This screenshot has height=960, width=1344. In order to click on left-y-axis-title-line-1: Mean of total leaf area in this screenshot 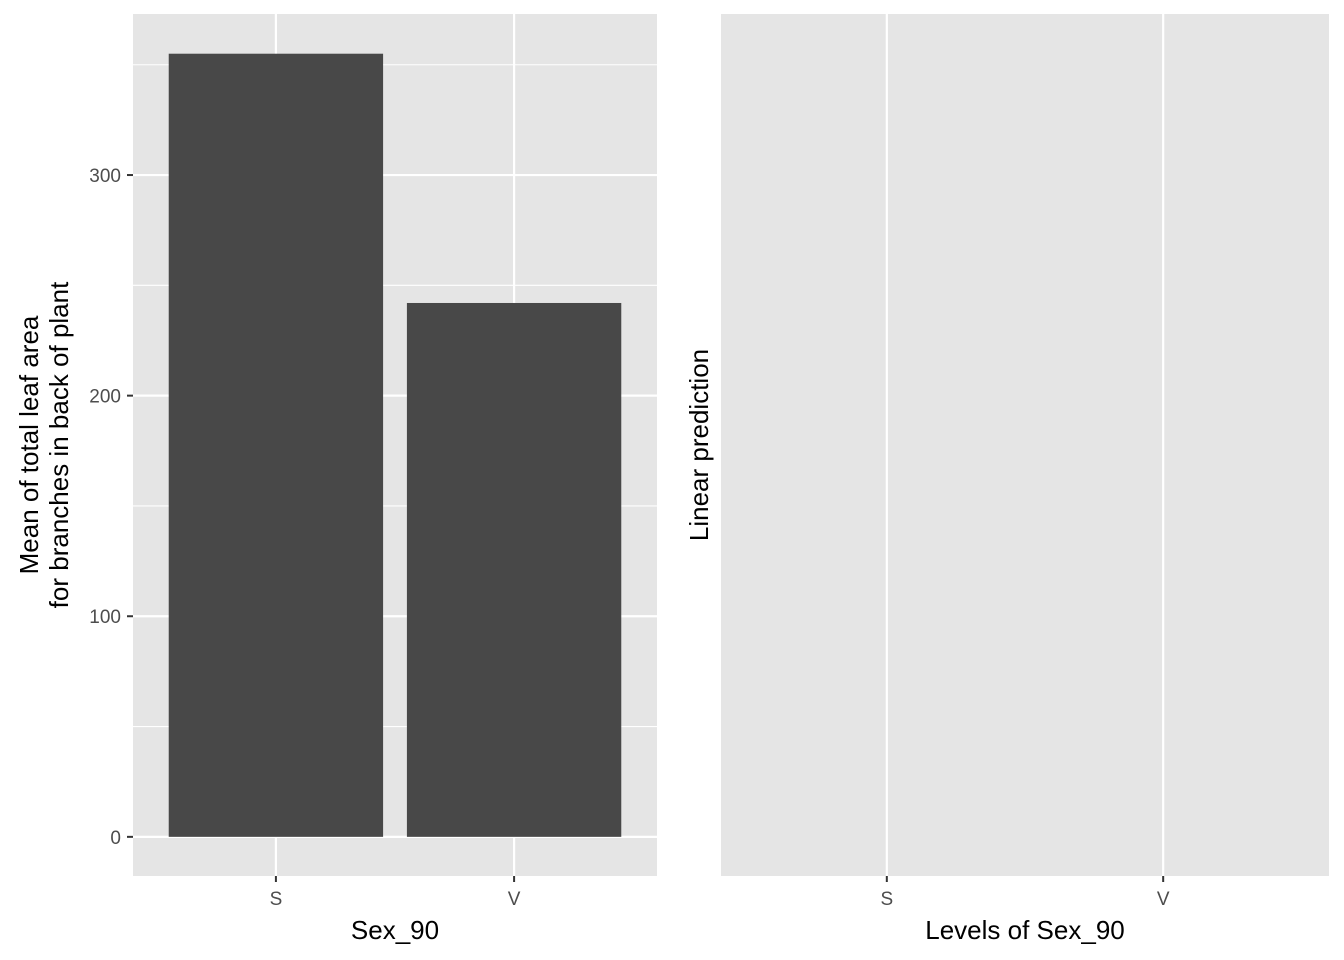, I will do `click(29, 444)`.